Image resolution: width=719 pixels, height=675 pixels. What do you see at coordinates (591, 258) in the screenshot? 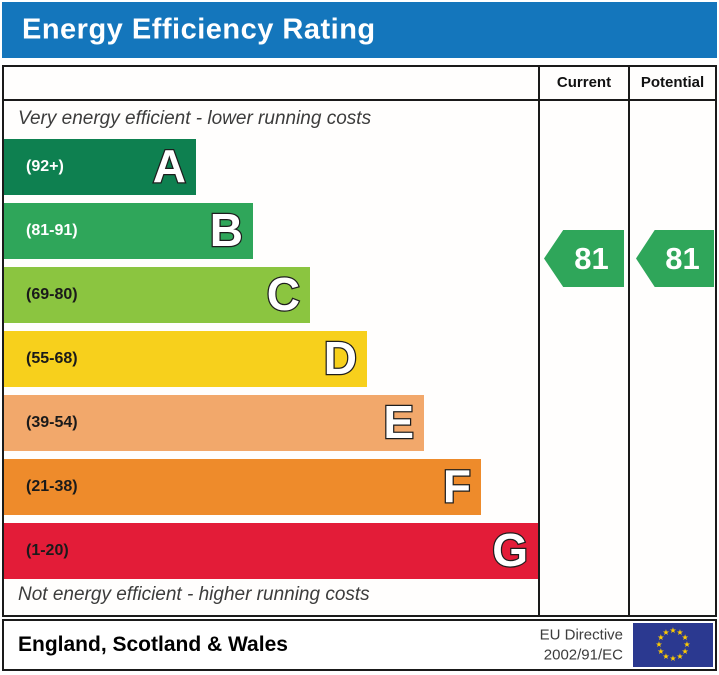
I see `current-rating-value: 81` at bounding box center [591, 258].